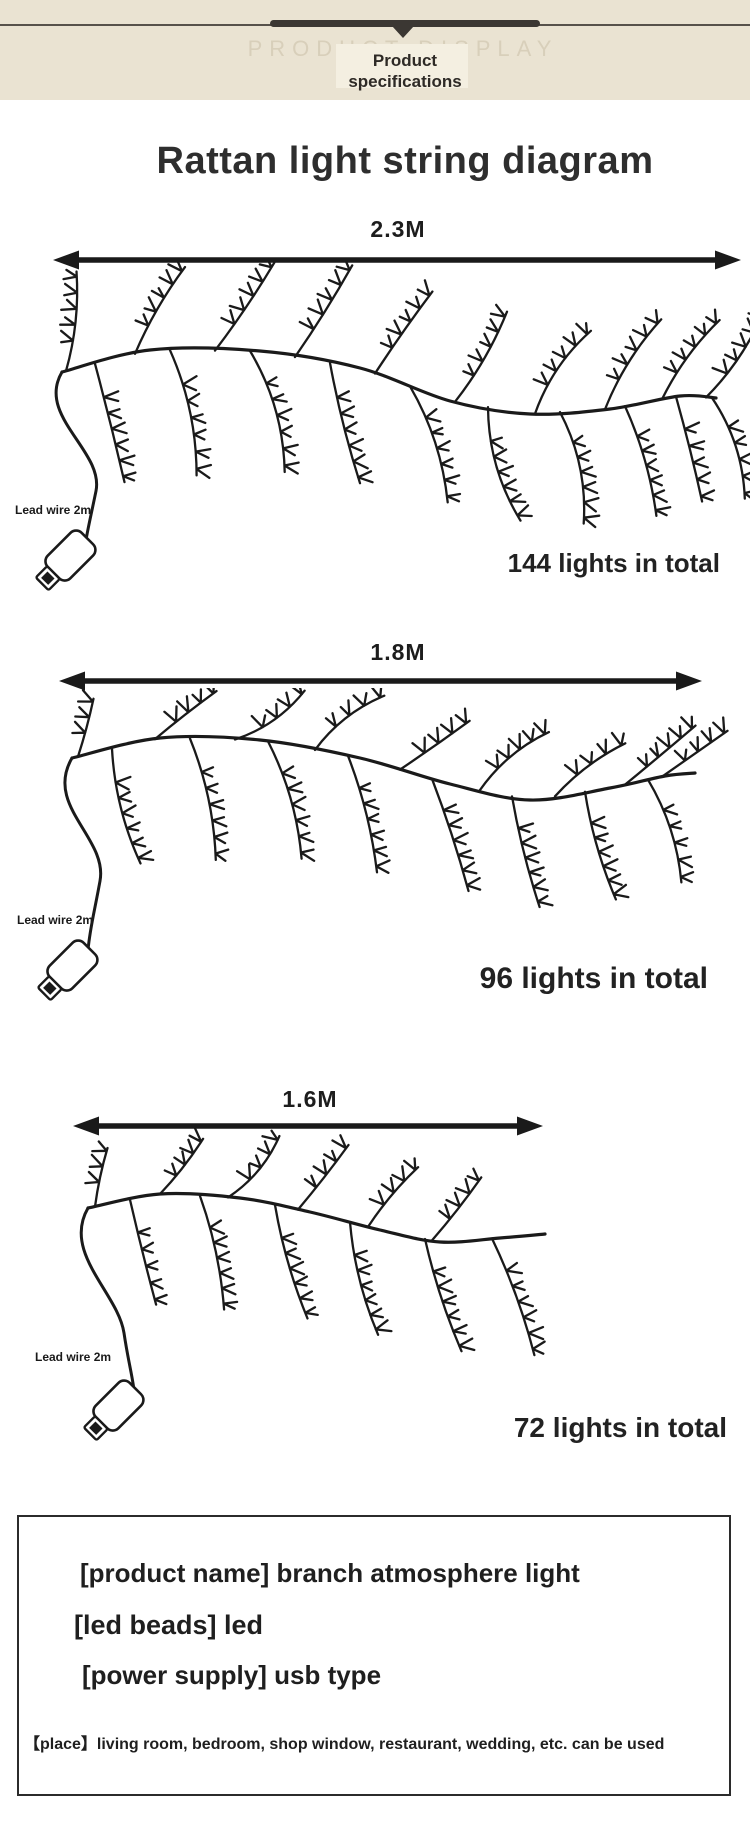 The width and height of the screenshot is (750, 1832). What do you see at coordinates (620, 1427) in the screenshot?
I see `total-lights-label-3: 72 lights in total` at bounding box center [620, 1427].